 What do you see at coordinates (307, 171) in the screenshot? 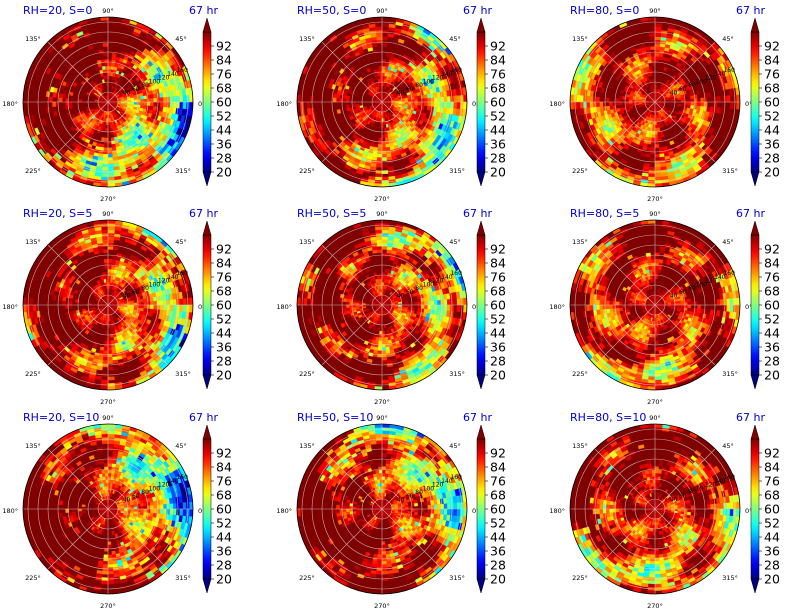
I see `angle-tick-label: 225°` at bounding box center [307, 171].